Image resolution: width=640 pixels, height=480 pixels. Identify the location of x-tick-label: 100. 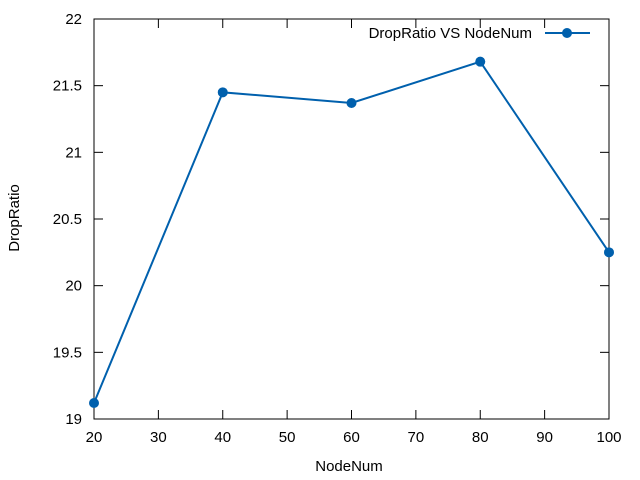
(608, 437).